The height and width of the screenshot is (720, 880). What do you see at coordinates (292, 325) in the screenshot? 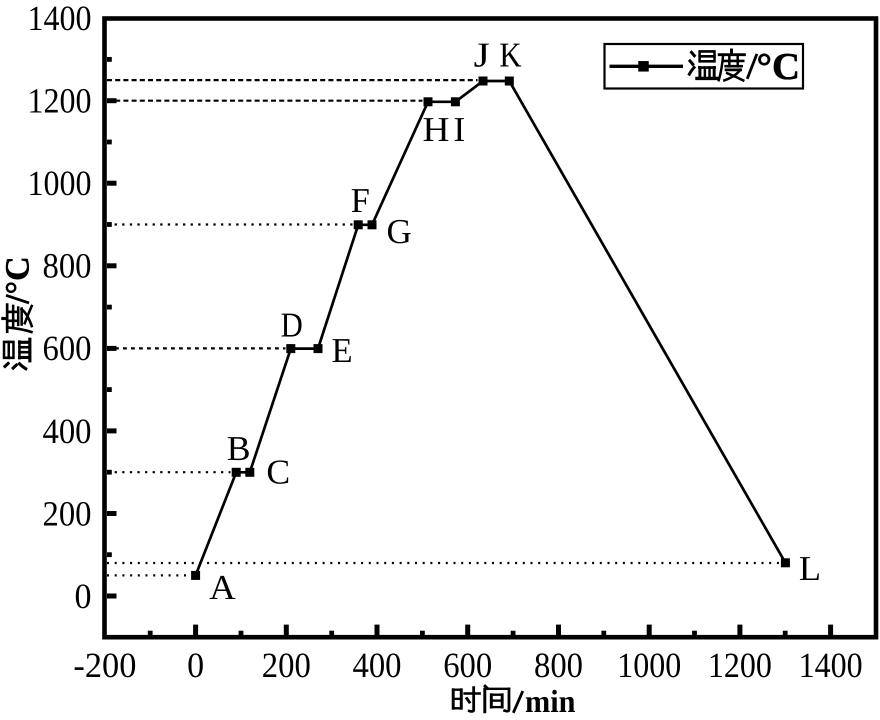
I see `svg-text: D` at bounding box center [292, 325].